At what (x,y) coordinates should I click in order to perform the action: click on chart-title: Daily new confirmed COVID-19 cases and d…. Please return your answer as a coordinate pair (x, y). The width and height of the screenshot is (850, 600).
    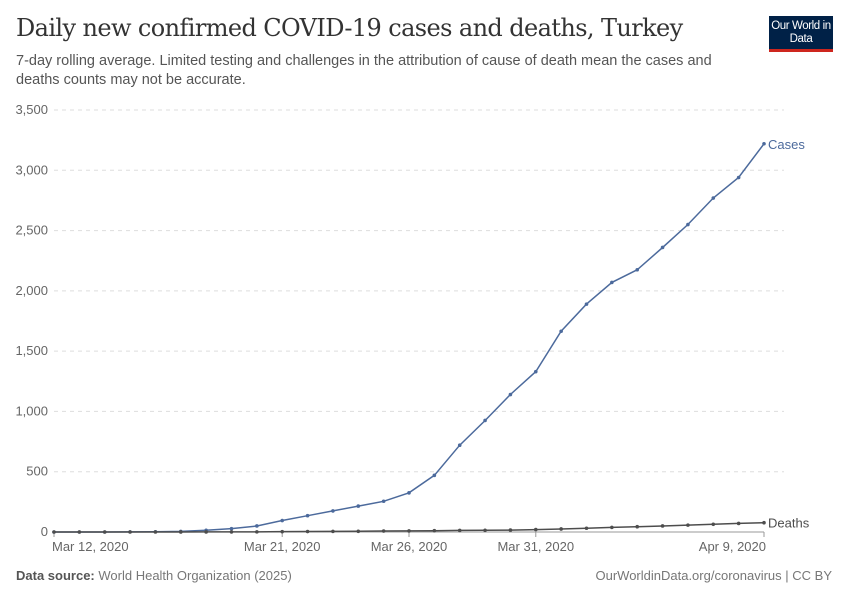
    Looking at the image, I should click on (349, 28).